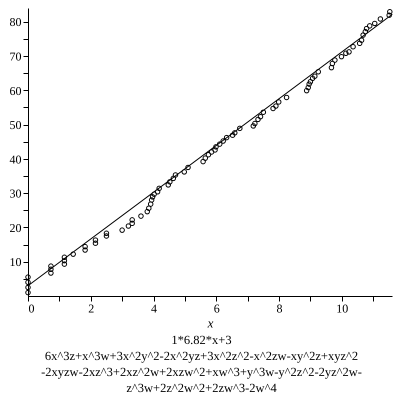  Describe the element at coordinates (16, 159) in the screenshot. I see `y-tick-label: 40` at that location.